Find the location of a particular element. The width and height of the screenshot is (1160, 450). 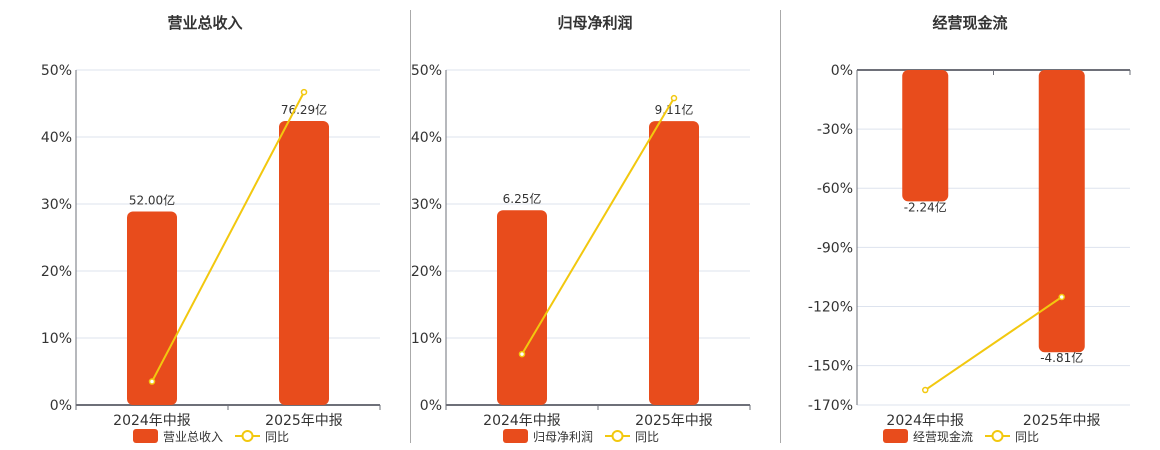

y-tick-label: -30% is located at coordinates (835, 130).